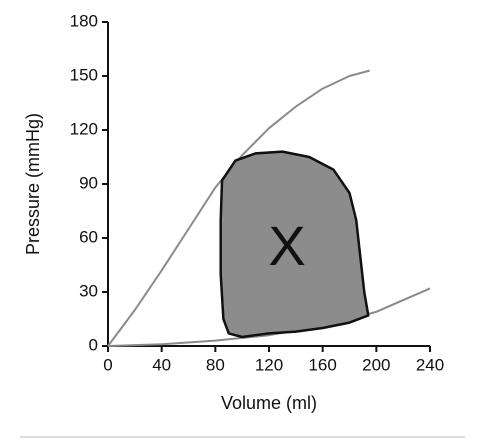  What do you see at coordinates (107, 364) in the screenshot?
I see `x-tick-label: 0` at bounding box center [107, 364].